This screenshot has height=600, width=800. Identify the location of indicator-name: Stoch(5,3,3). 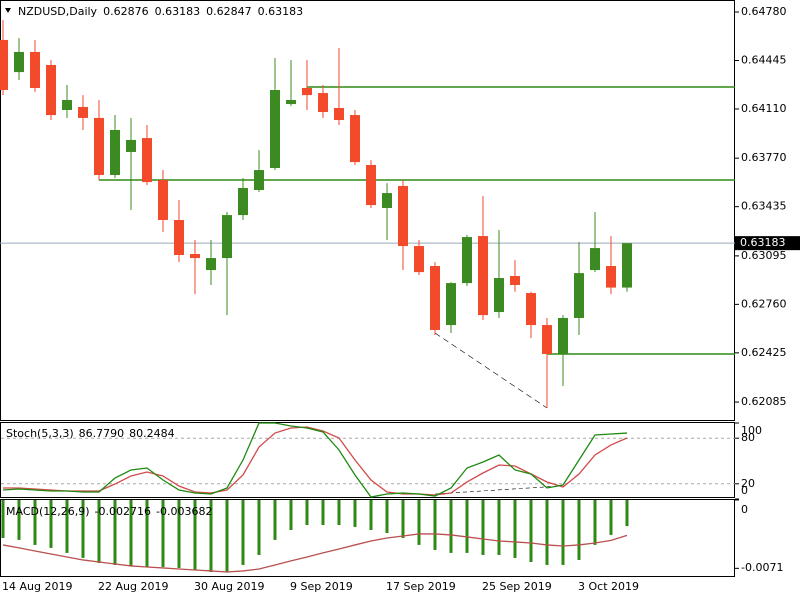
(40, 433).